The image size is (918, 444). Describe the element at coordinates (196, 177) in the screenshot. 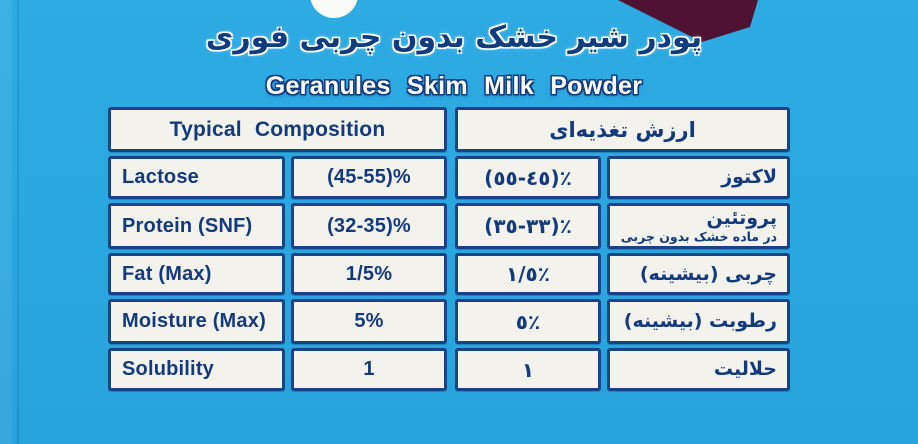

I see `composition-label-cell: Lactose` at that location.